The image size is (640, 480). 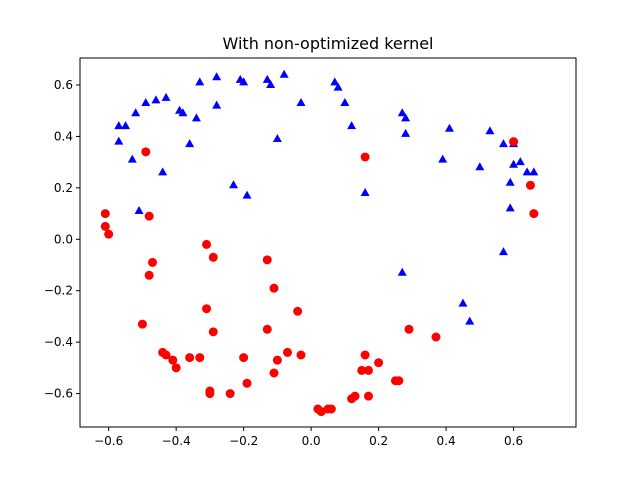 I want to click on y-tick-label: 0.4, so click(x=63, y=136).